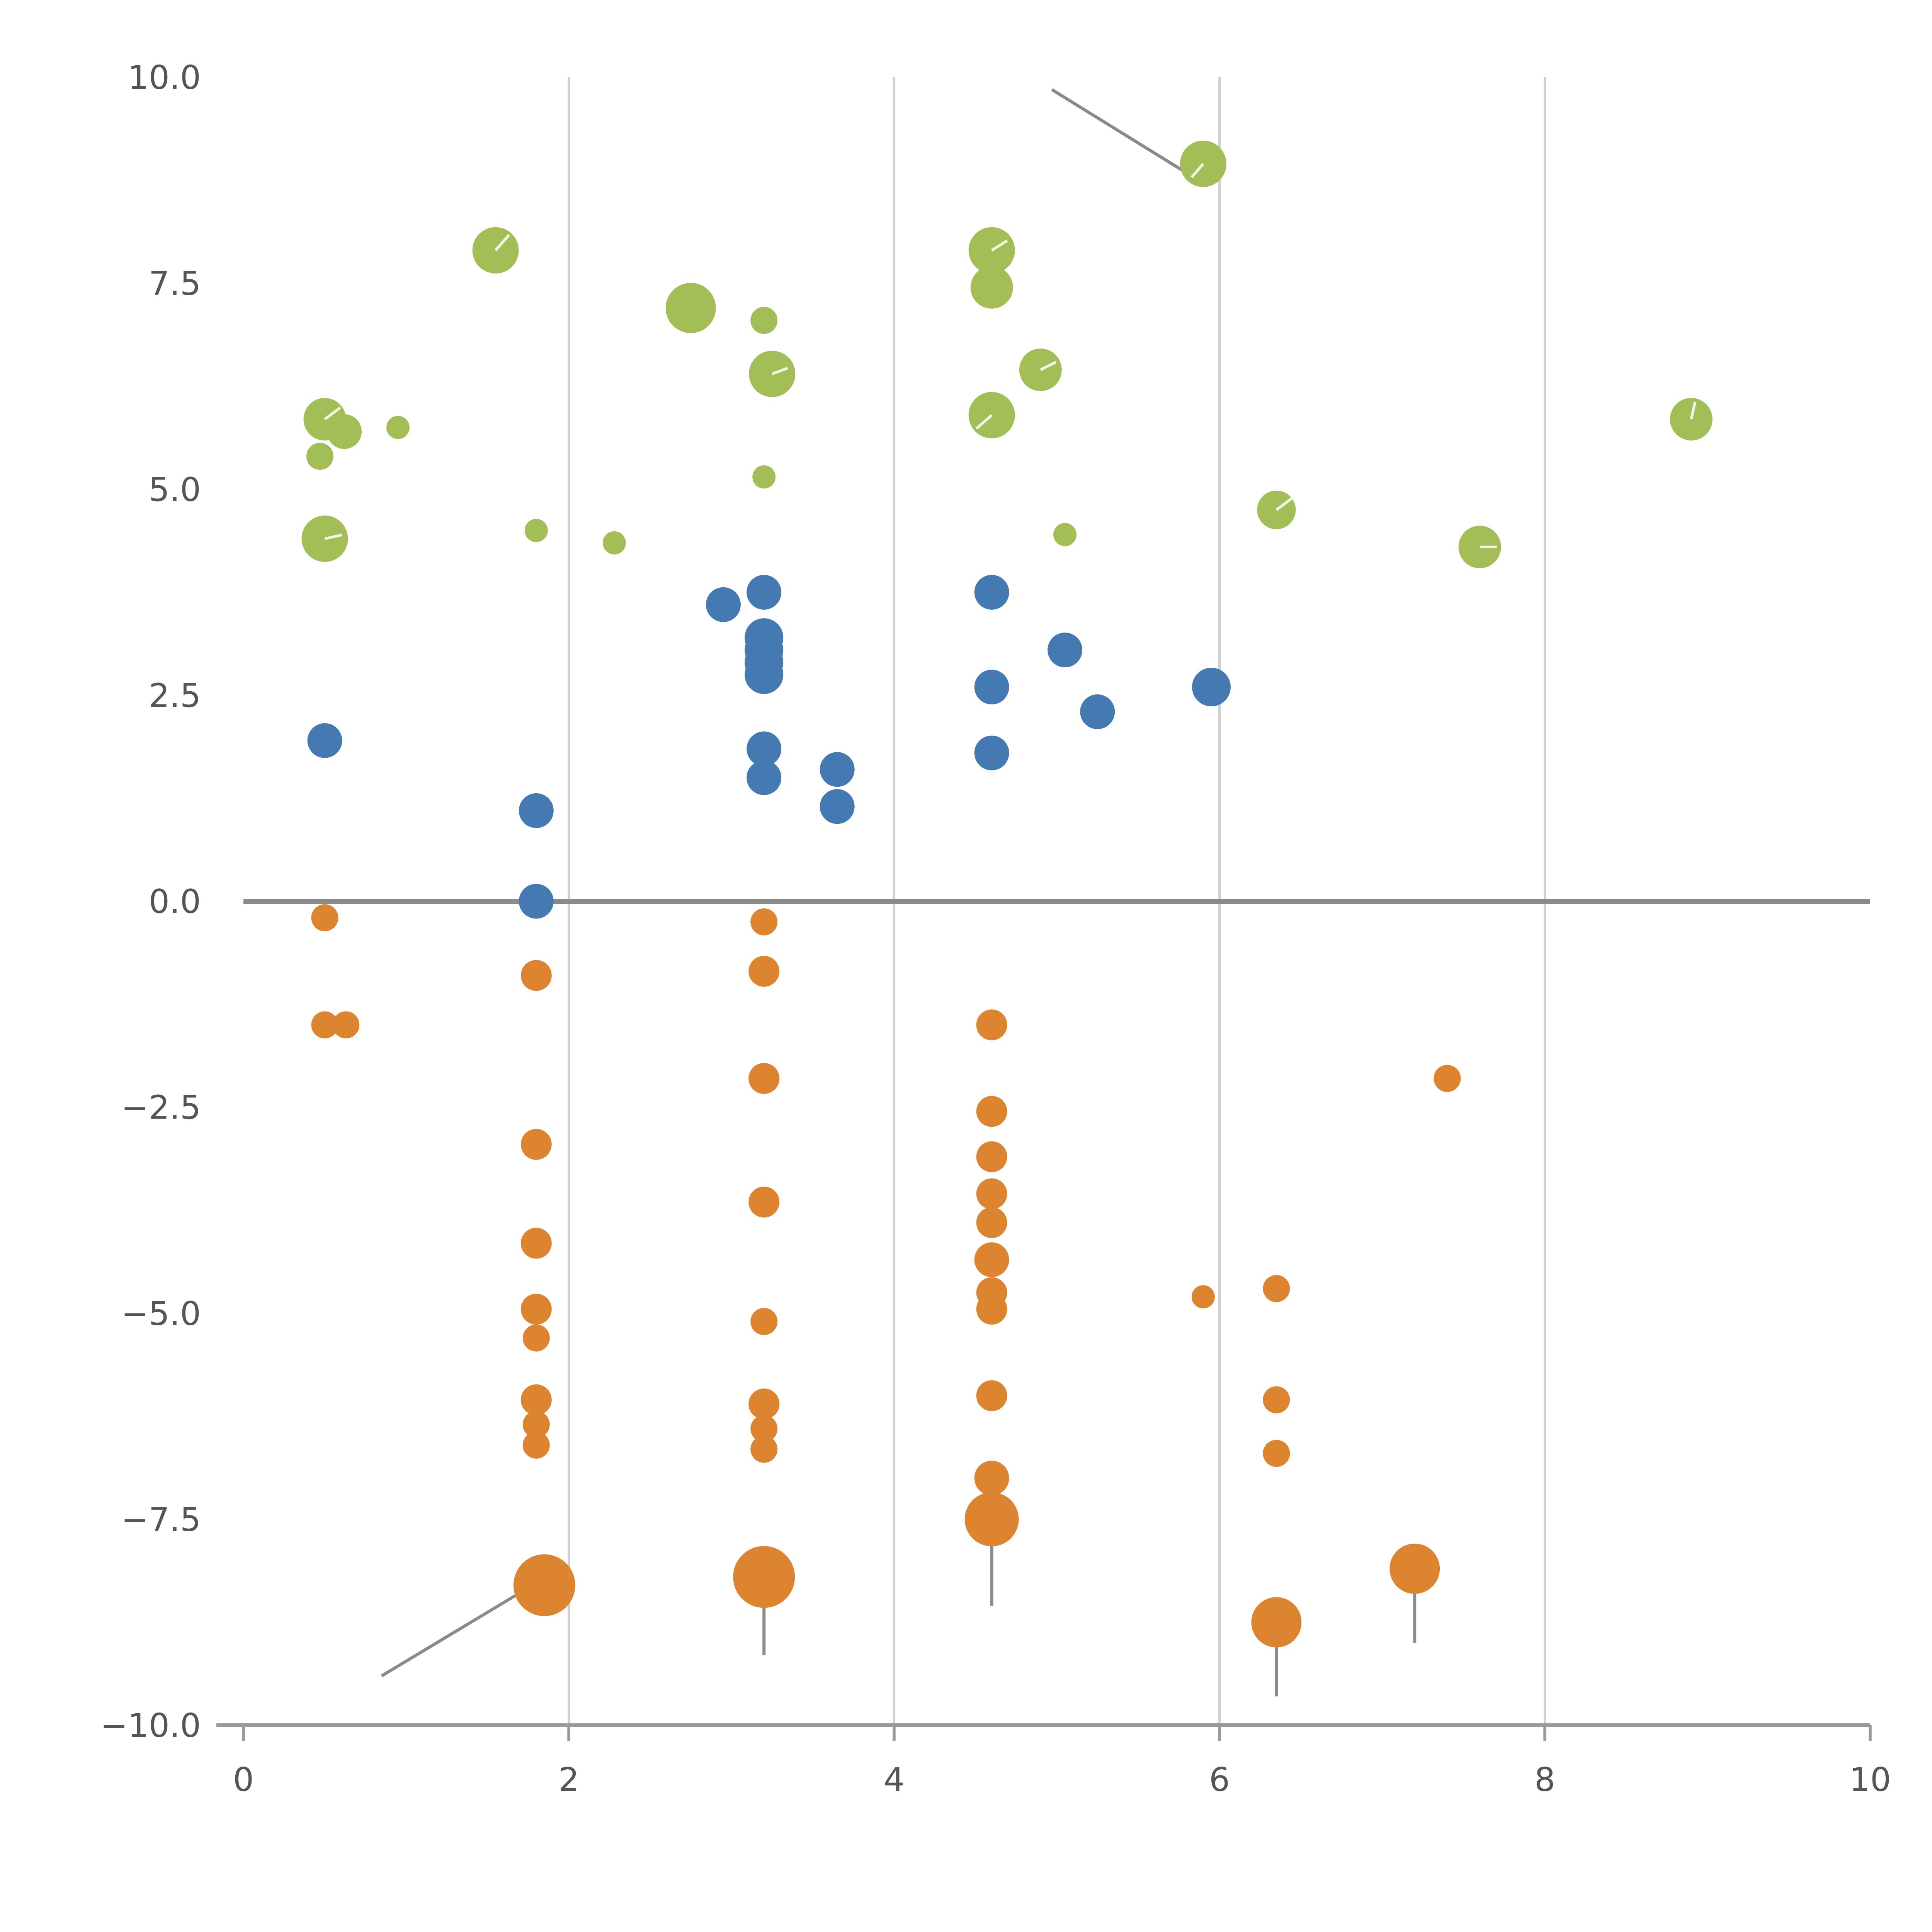 This screenshot has width=1932, height=1932. What do you see at coordinates (175, 902) in the screenshot?
I see `y-tick-label: 0.0` at bounding box center [175, 902].